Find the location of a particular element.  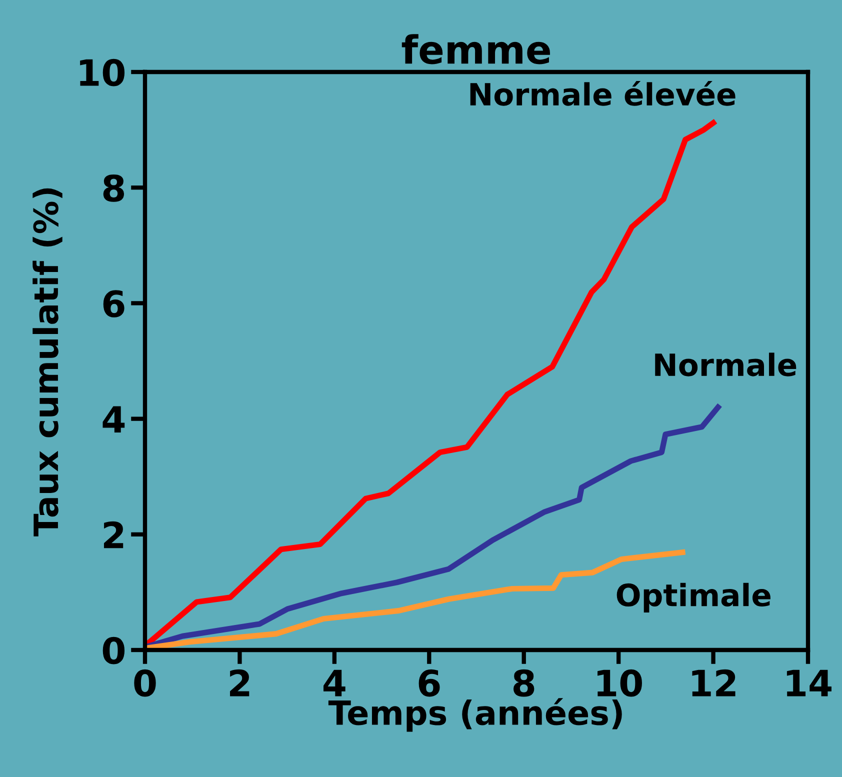

x-tick-label: 8 is located at coordinates (524, 683).